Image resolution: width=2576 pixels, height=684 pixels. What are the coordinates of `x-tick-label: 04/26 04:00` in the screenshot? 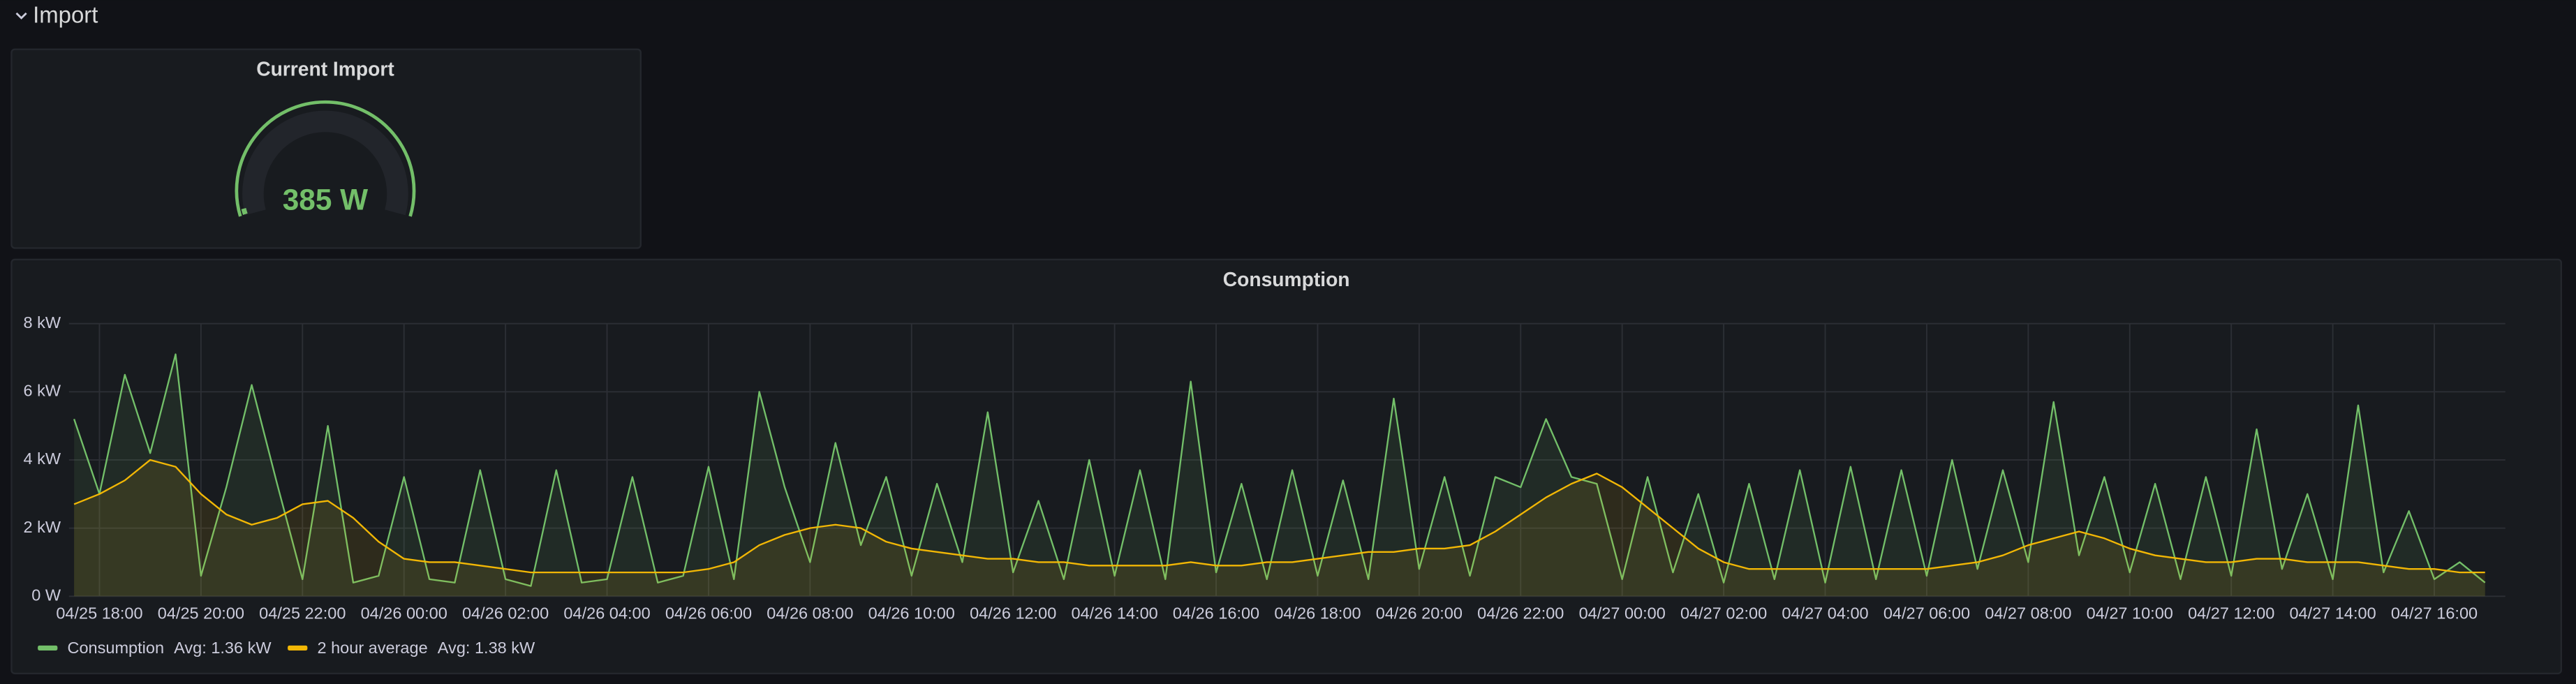 It's located at (606, 613).